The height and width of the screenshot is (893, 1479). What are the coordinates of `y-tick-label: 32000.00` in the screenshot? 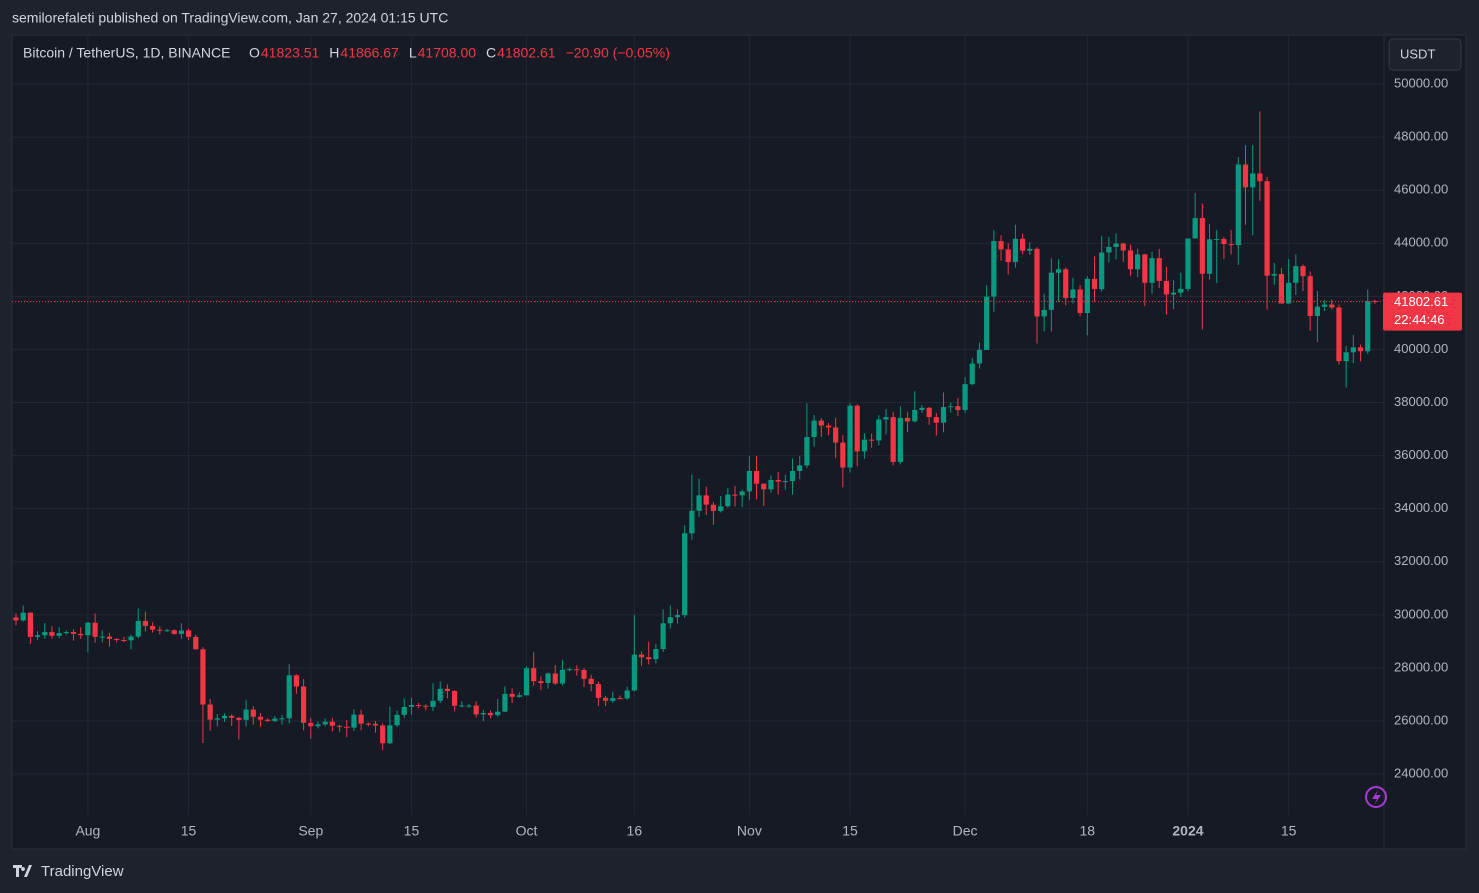 It's located at (1421, 560).